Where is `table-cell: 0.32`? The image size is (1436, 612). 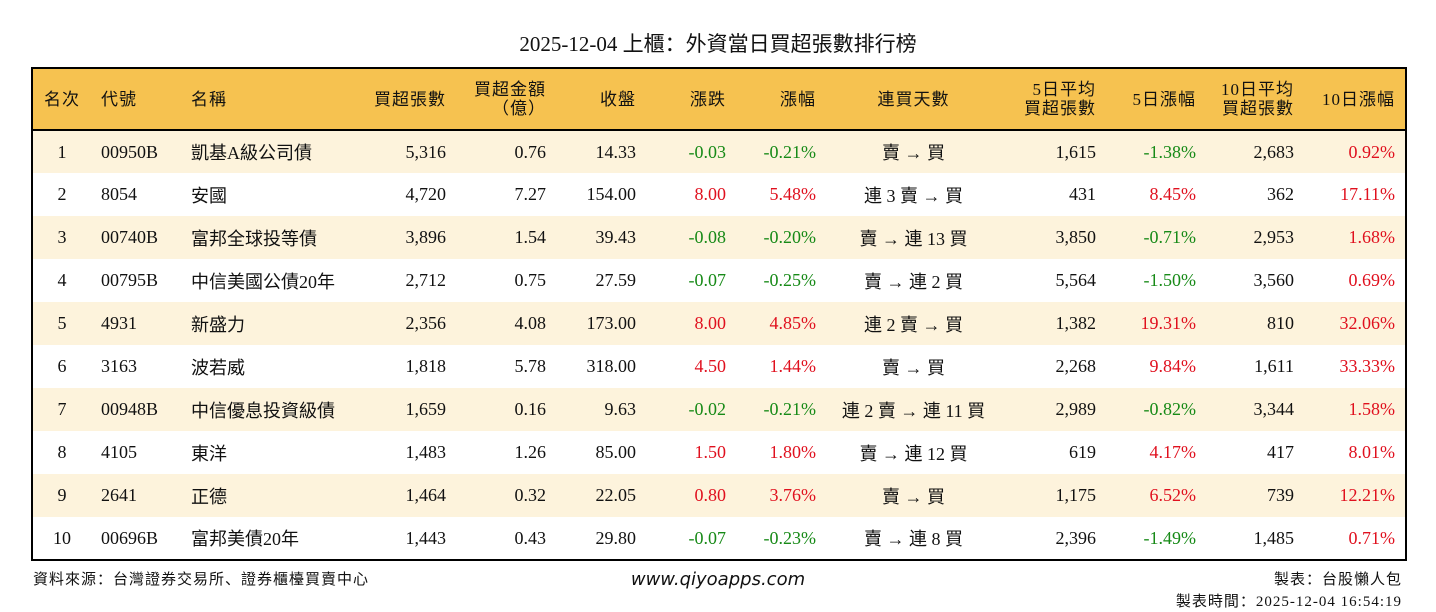
table-cell: 0.32 is located at coordinates (530, 495).